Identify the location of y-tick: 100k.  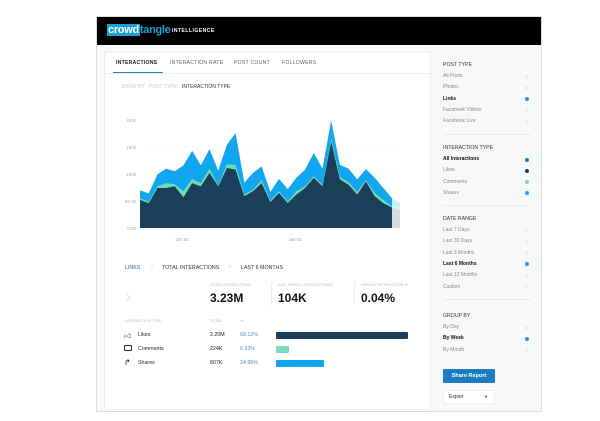
(131, 174).